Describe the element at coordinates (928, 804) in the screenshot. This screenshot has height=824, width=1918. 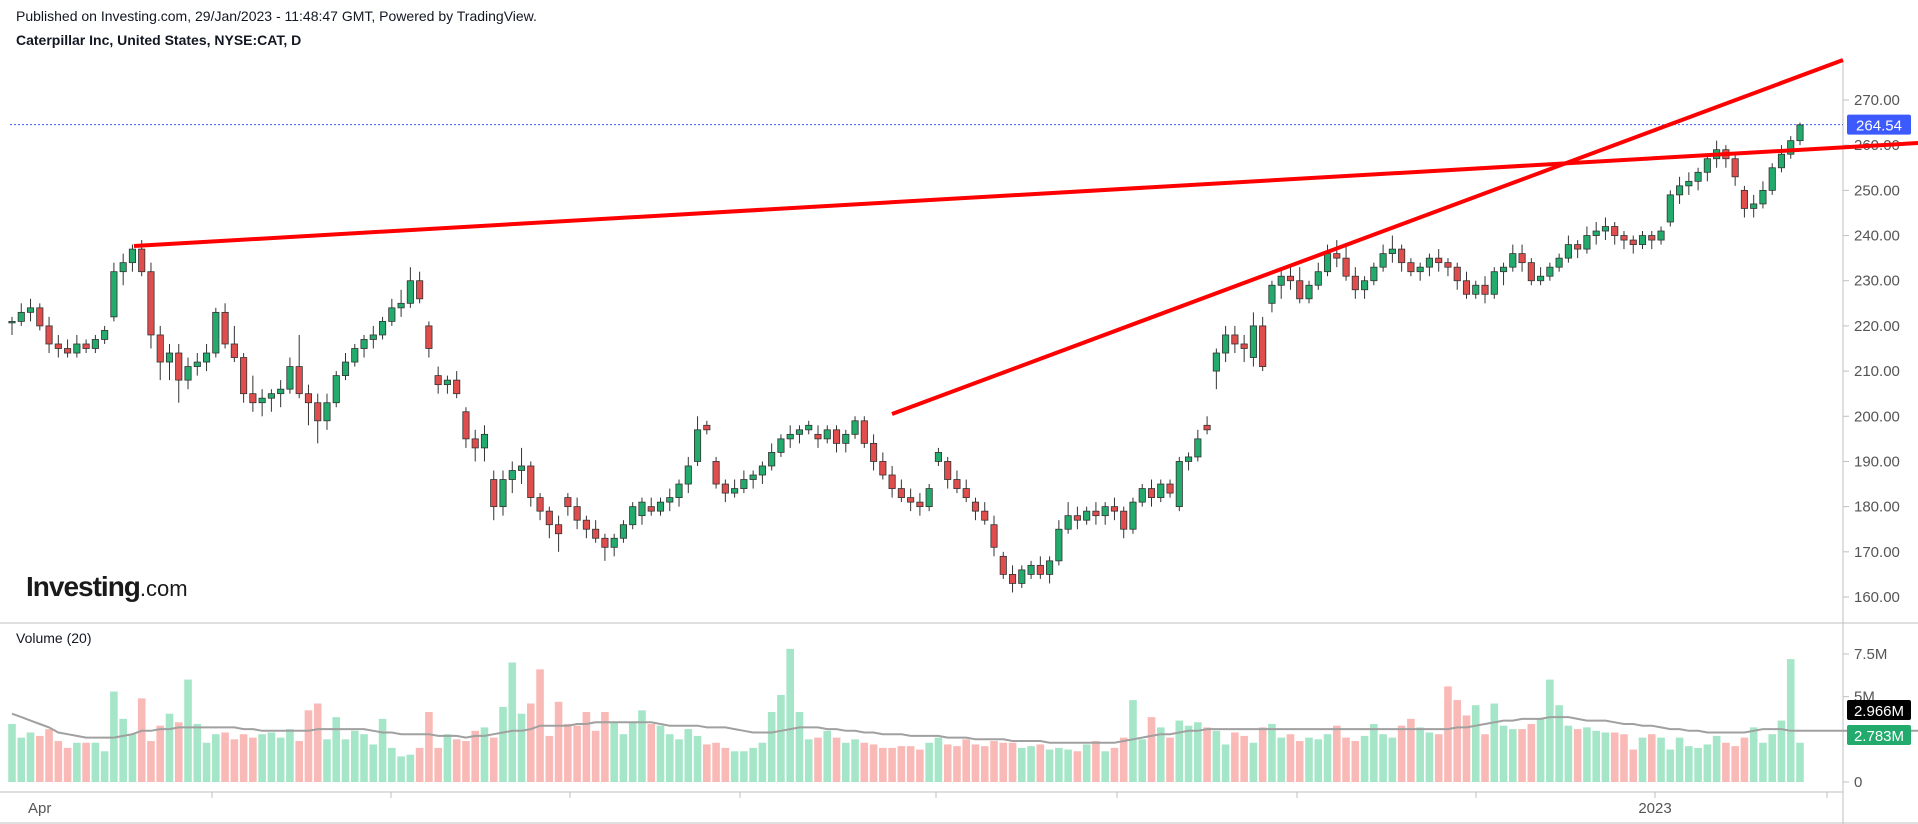
I see `time-axis: Apr 2023` at that location.